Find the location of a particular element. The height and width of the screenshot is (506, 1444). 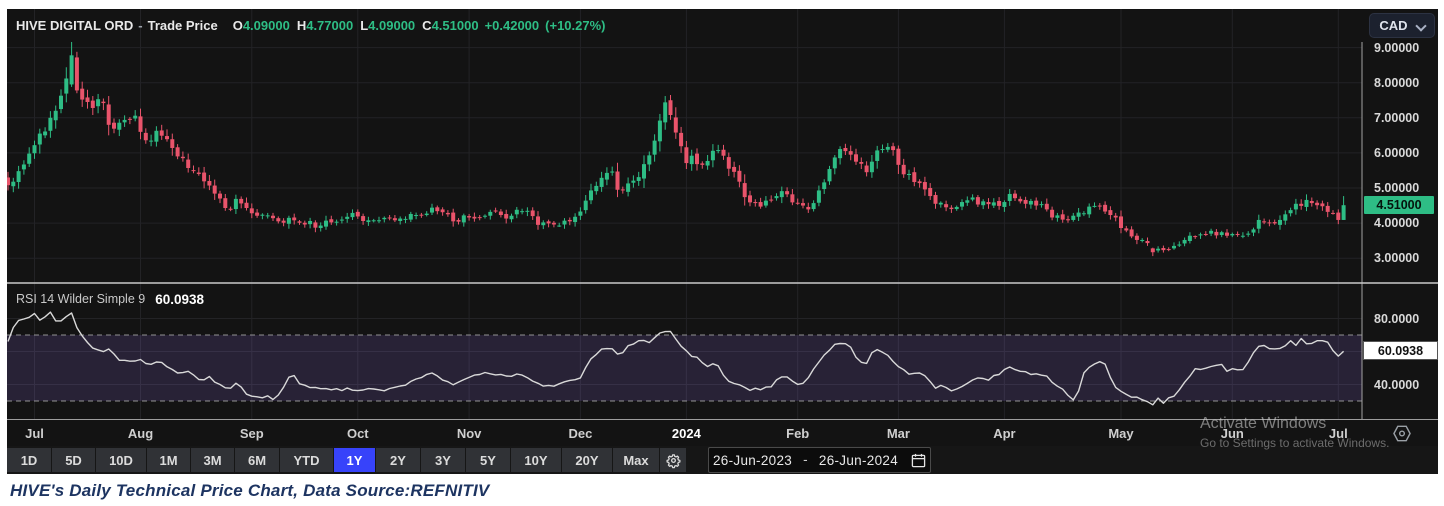

high-value: 4.77000 is located at coordinates (330, 25).